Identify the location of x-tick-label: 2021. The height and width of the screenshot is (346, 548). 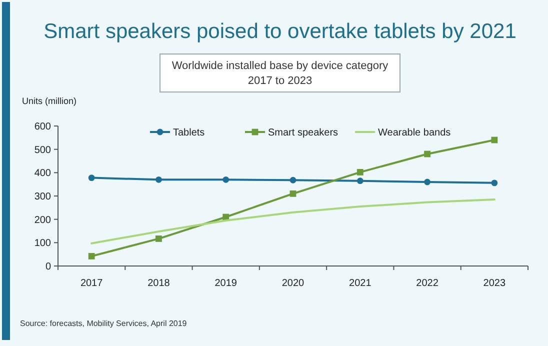
(360, 283).